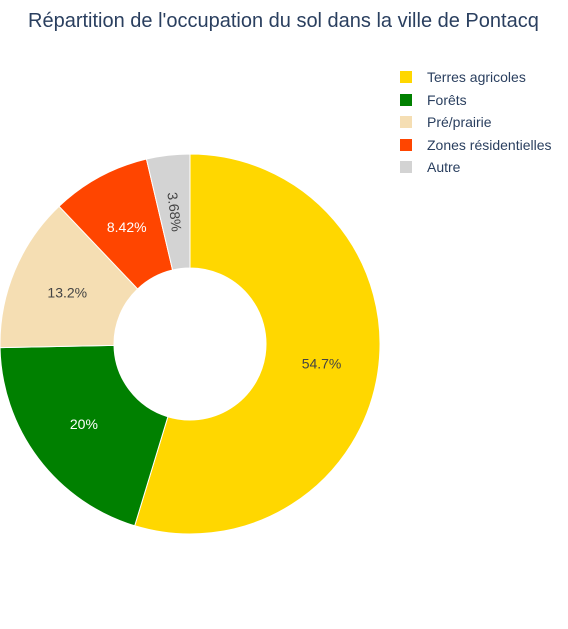 The image size is (568, 629). Describe the element at coordinates (84, 435) in the screenshot. I see `slice-forets` at that location.